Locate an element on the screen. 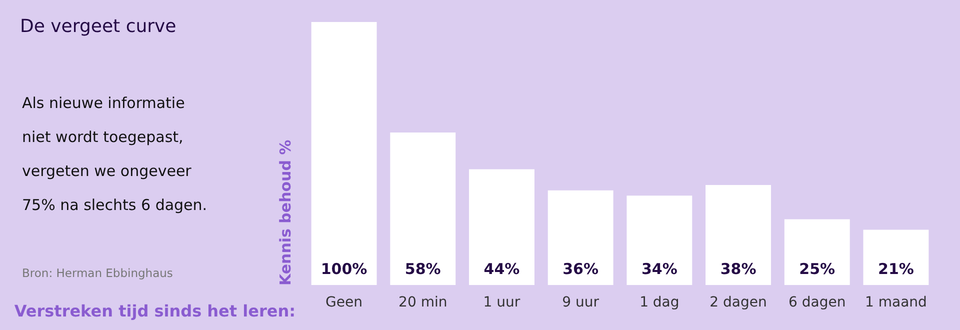 This screenshot has width=960, height=330. data-label: 34% is located at coordinates (659, 269).